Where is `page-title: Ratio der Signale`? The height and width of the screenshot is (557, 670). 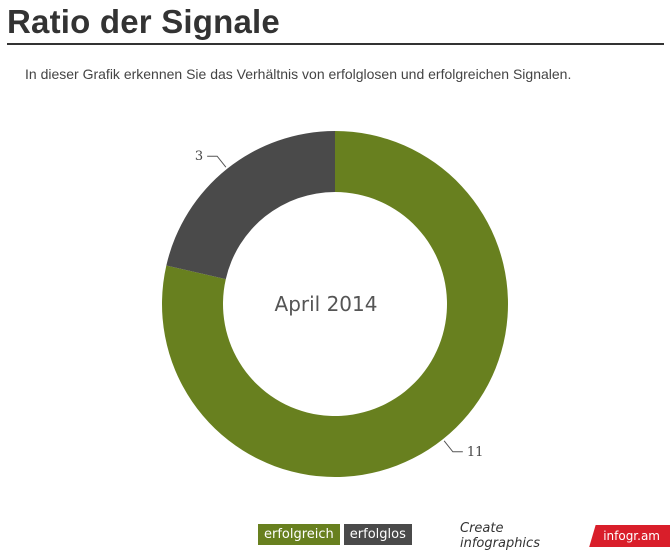
page-title: Ratio der Signale is located at coordinates (143, 21).